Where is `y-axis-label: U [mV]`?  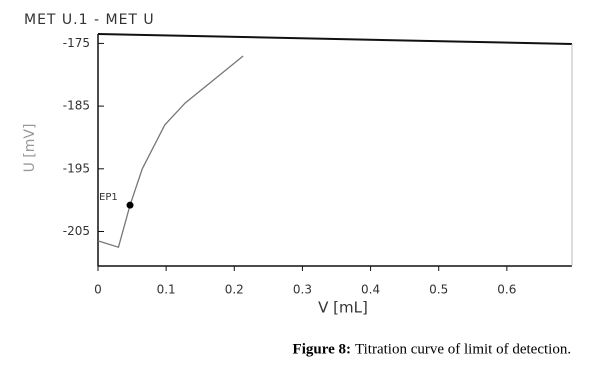
y-axis-label: U [mV] is located at coordinates (30, 148).